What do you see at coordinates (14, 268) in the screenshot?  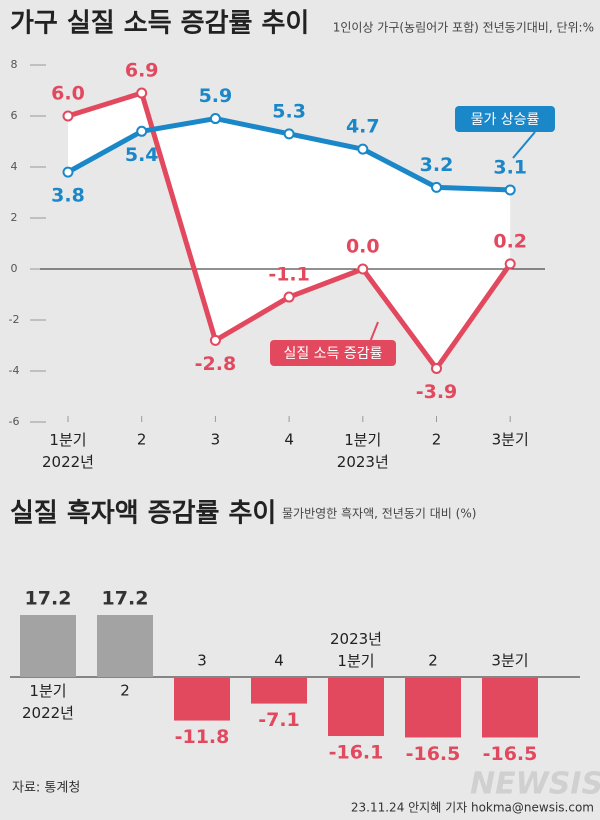 I see `y-tick-label: 0` at bounding box center [14, 268].